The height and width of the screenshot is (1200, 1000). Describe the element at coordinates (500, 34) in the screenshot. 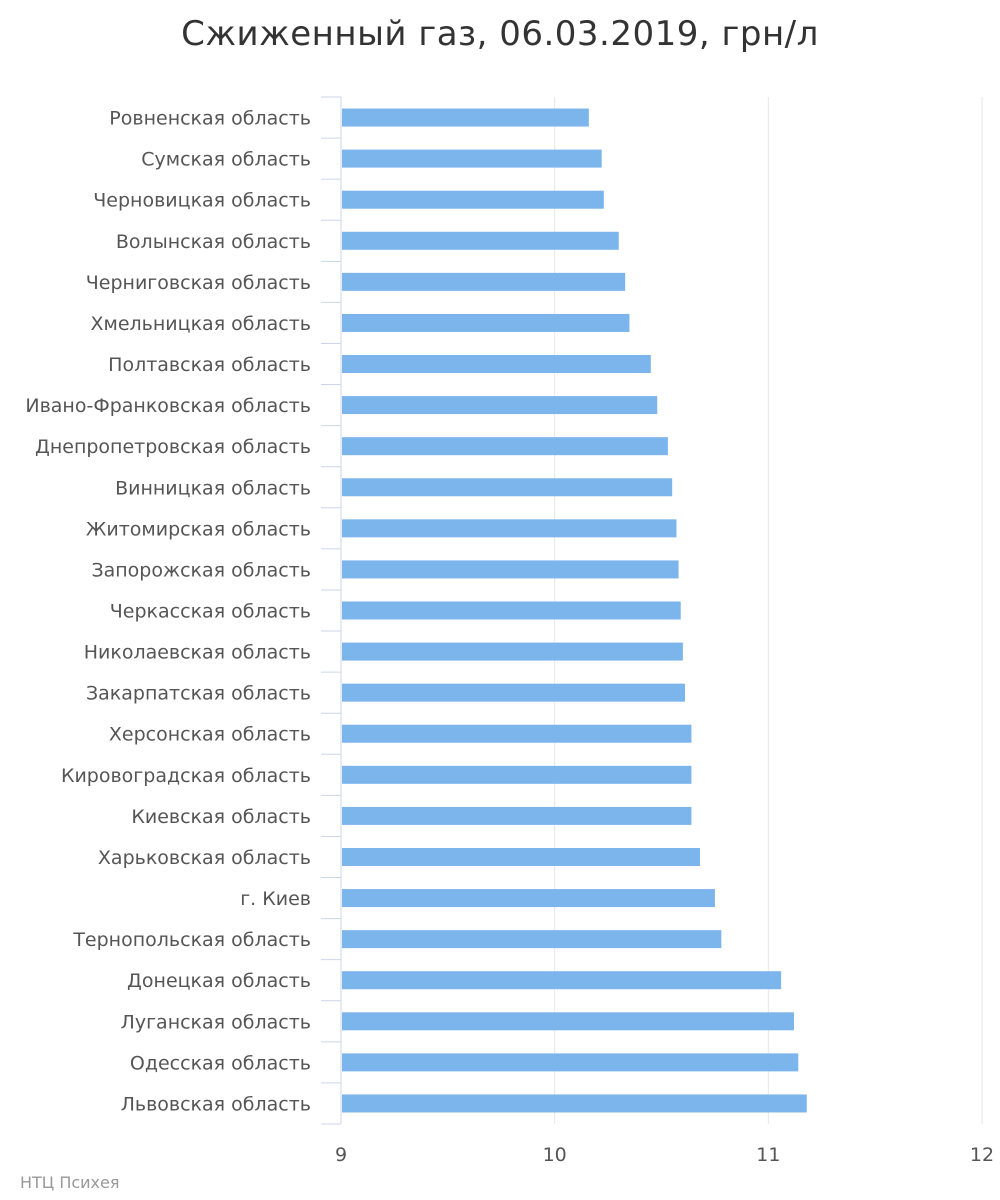

I see `chart-title: Сжиженный газ, 06.03.2019, грн/л` at that location.